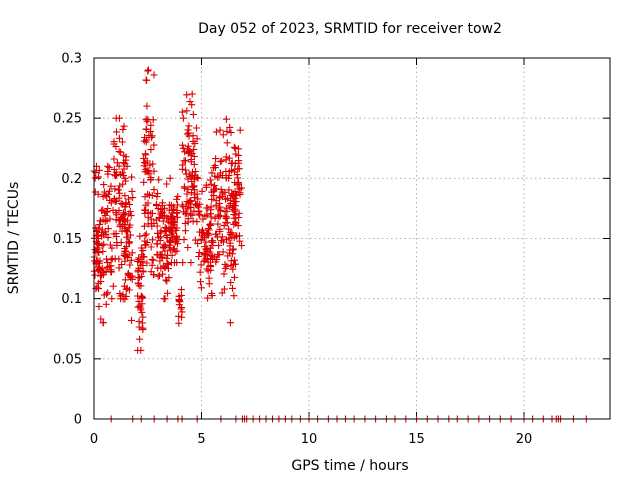  Describe the element at coordinates (416, 439) in the screenshot. I see `x-tick-label: 15` at that location.